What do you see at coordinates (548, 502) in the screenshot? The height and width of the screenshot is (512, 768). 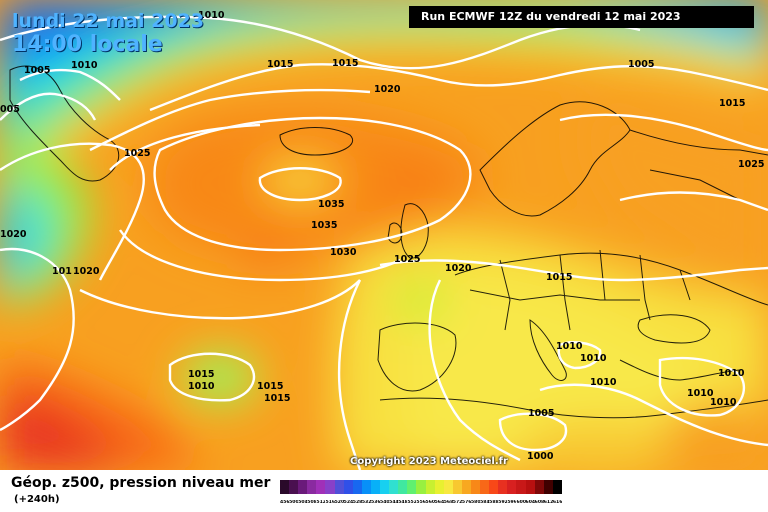 I see `legend-value: 612` at bounding box center [548, 502].